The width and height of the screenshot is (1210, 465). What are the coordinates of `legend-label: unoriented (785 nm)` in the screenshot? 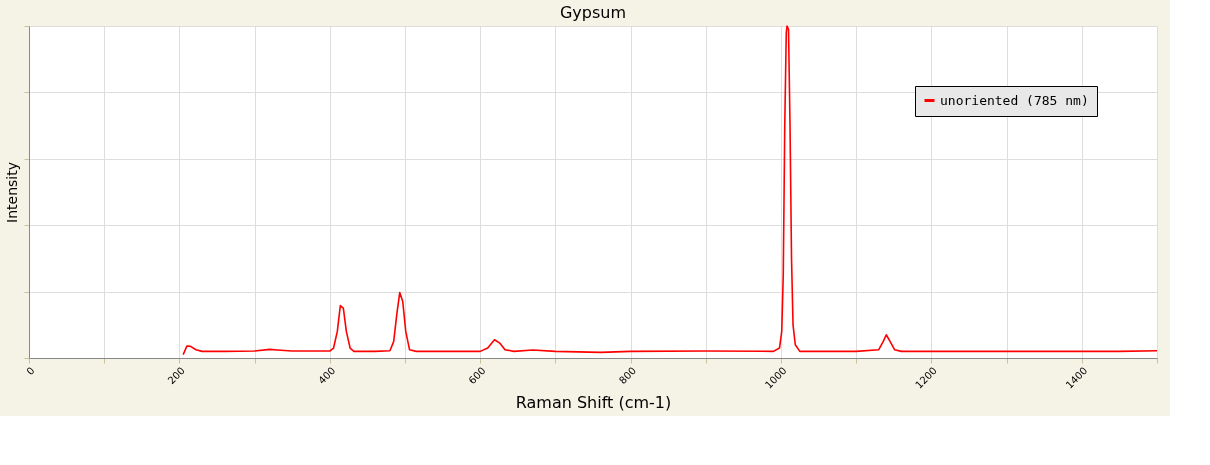 It's located at (1014, 100).